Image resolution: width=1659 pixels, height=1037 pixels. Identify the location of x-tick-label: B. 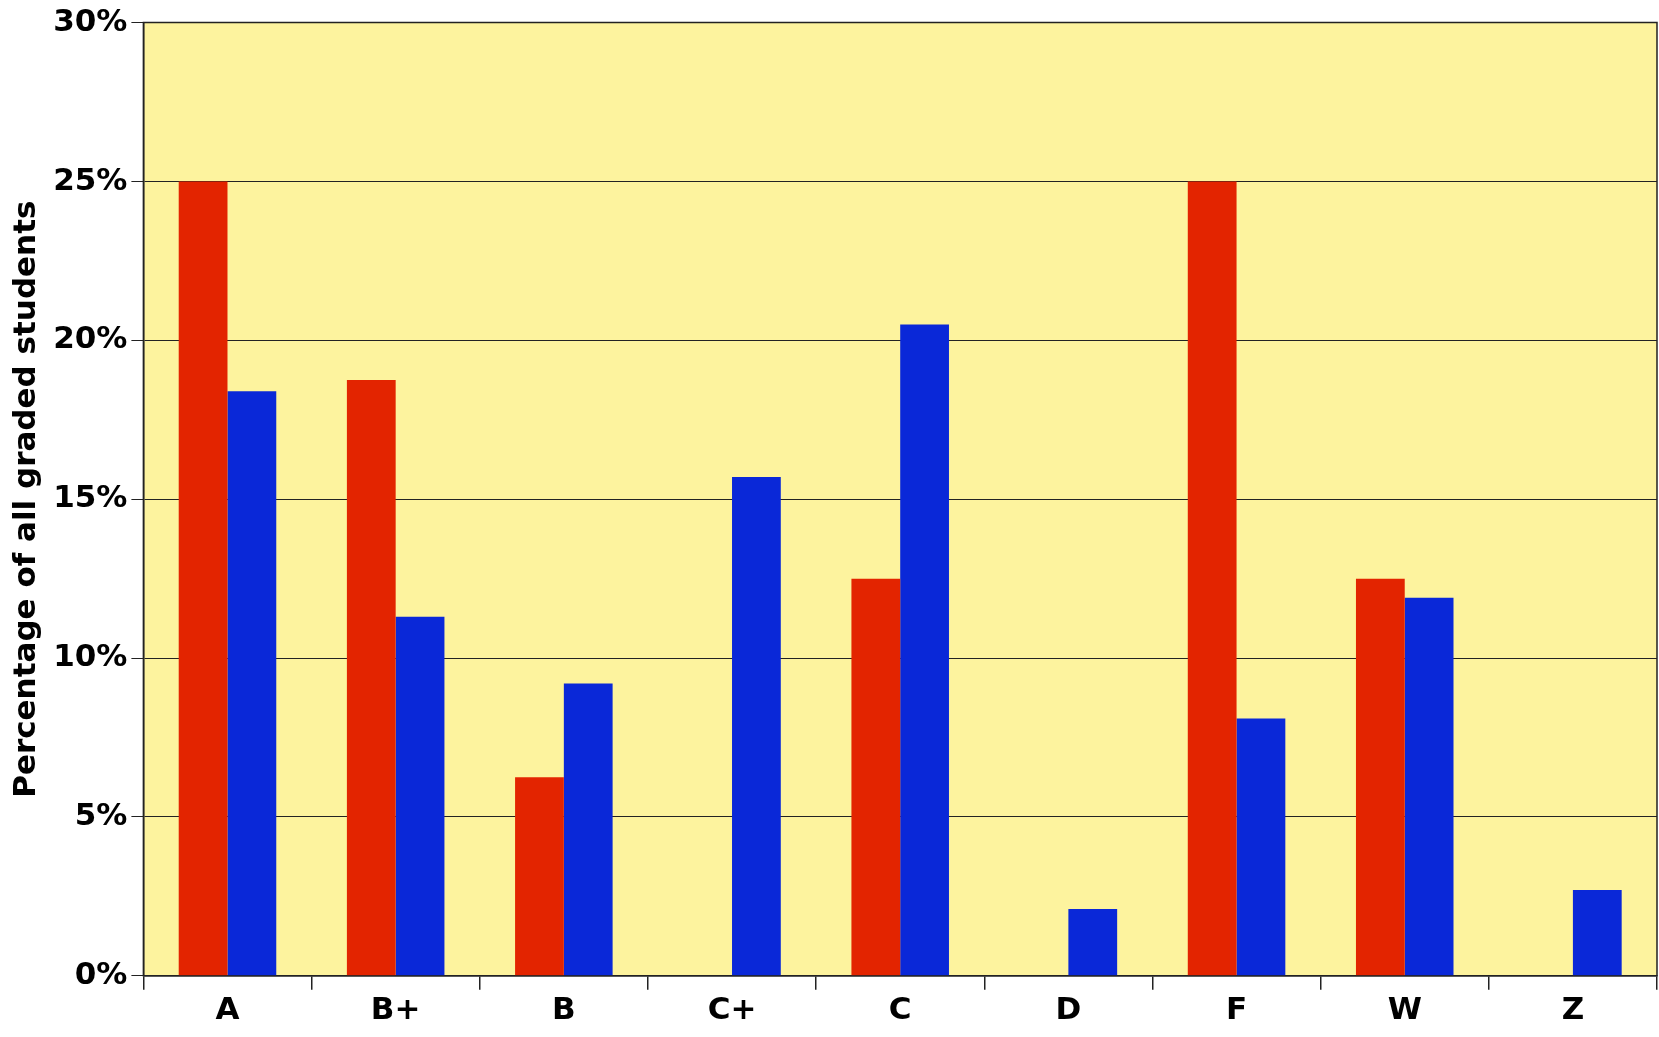
(564, 1008).